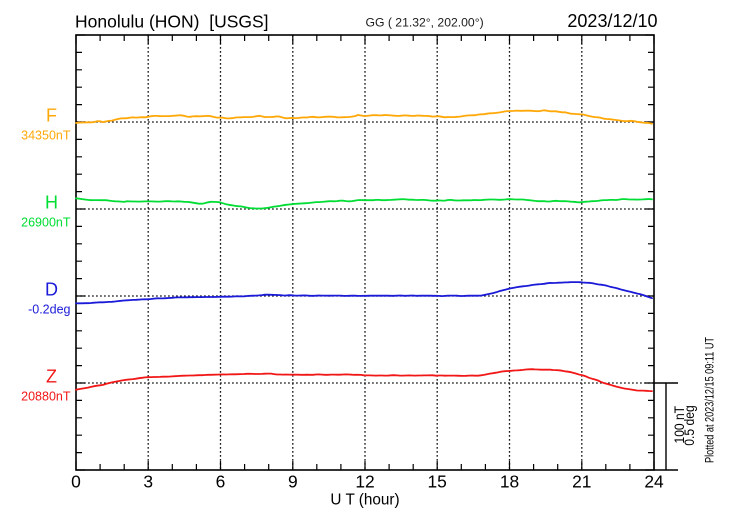 The width and height of the screenshot is (730, 525). Describe the element at coordinates (612, 21) in the screenshot. I see `svg-text: 2023/12/10` at that location.